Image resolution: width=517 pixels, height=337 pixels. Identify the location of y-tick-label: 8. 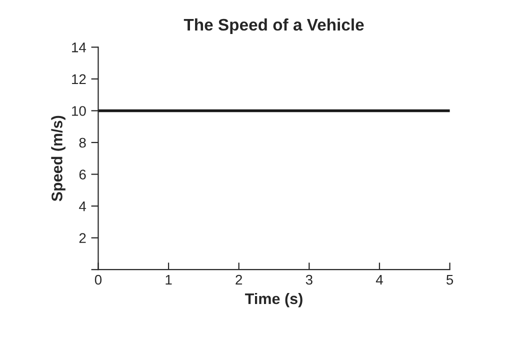
(82, 143).